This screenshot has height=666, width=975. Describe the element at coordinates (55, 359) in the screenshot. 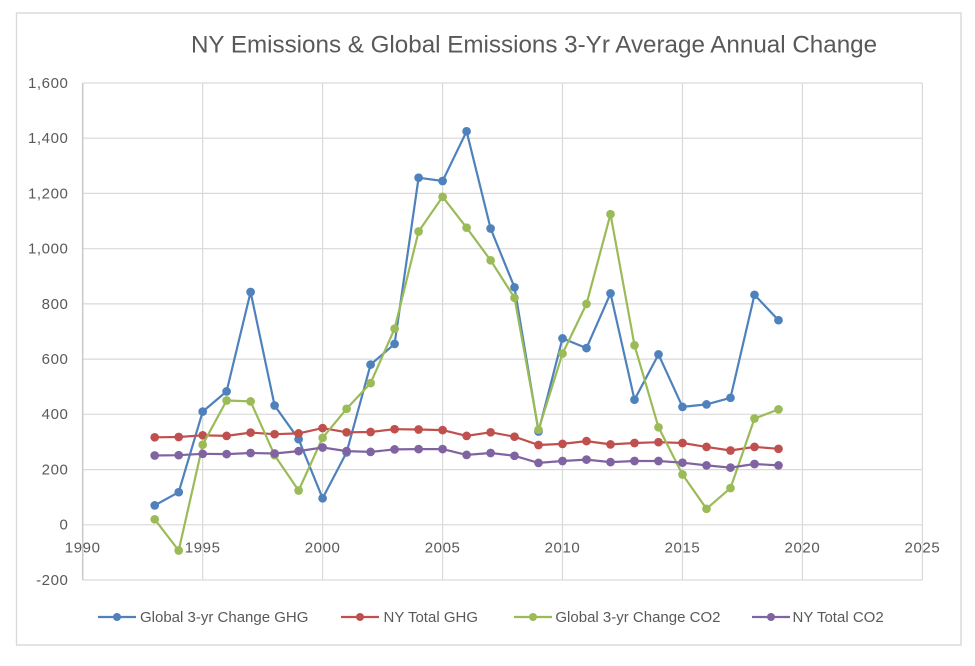

I see `svg-text: 600` at that location.